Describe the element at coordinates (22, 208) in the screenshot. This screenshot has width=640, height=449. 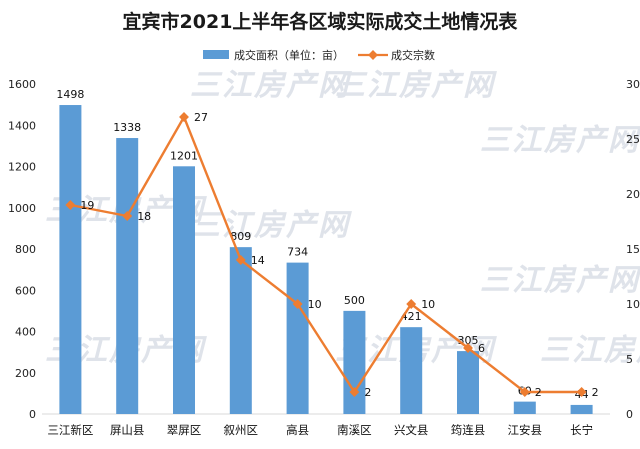
I see `y-left-tick-label: 1000` at that location.